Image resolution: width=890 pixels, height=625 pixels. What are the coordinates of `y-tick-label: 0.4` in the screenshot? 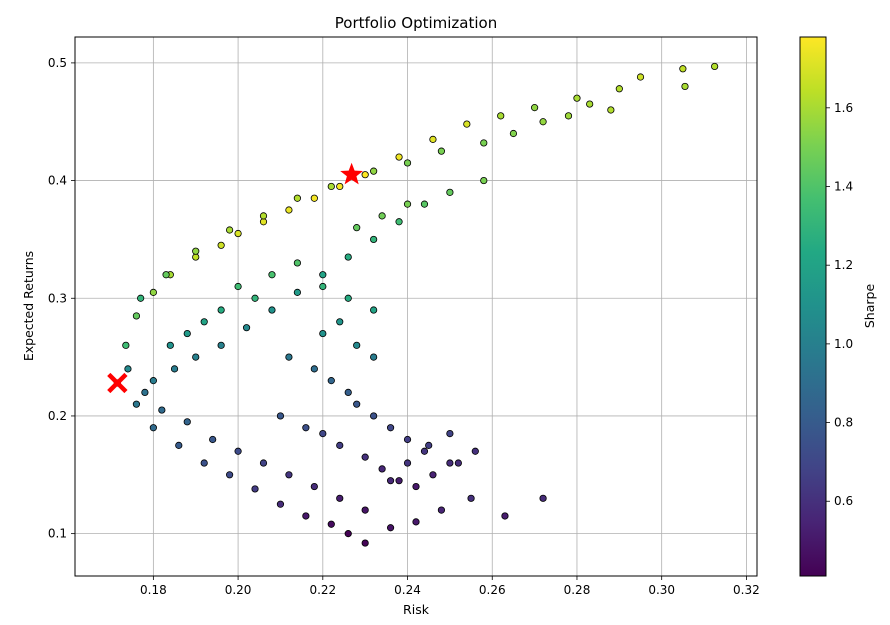 It's located at (57, 181).